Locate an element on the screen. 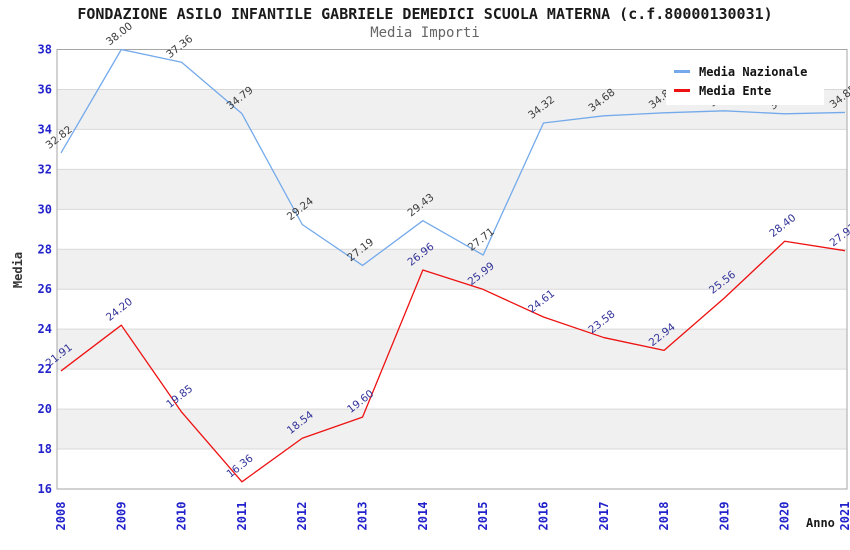 The width and height of the screenshot is (850, 550). x-tick-label: 2009 is located at coordinates (121, 516).